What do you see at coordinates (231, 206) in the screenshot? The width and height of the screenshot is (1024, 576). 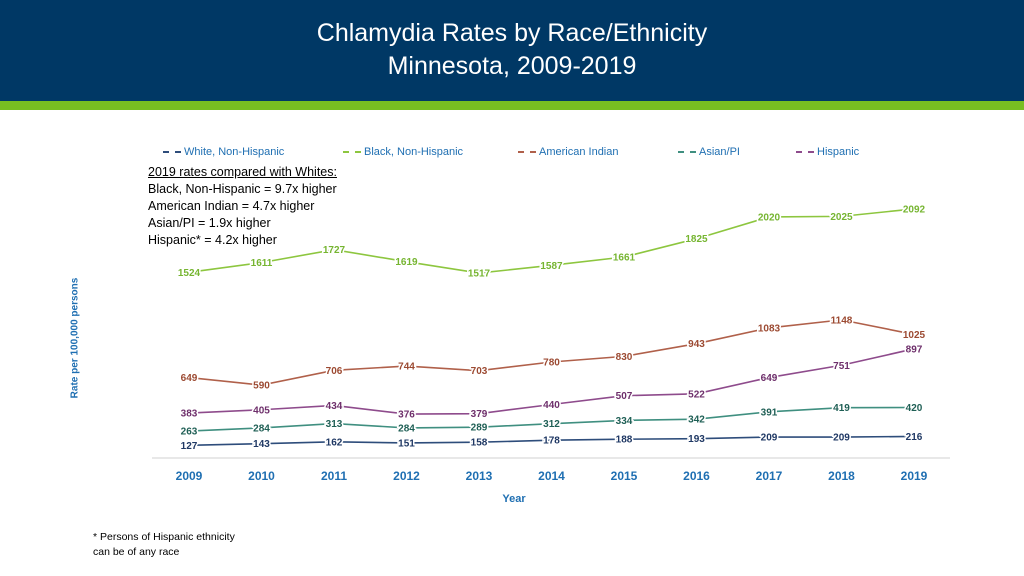 I see `note-line: American Indian = 4.7x higher` at bounding box center [231, 206].